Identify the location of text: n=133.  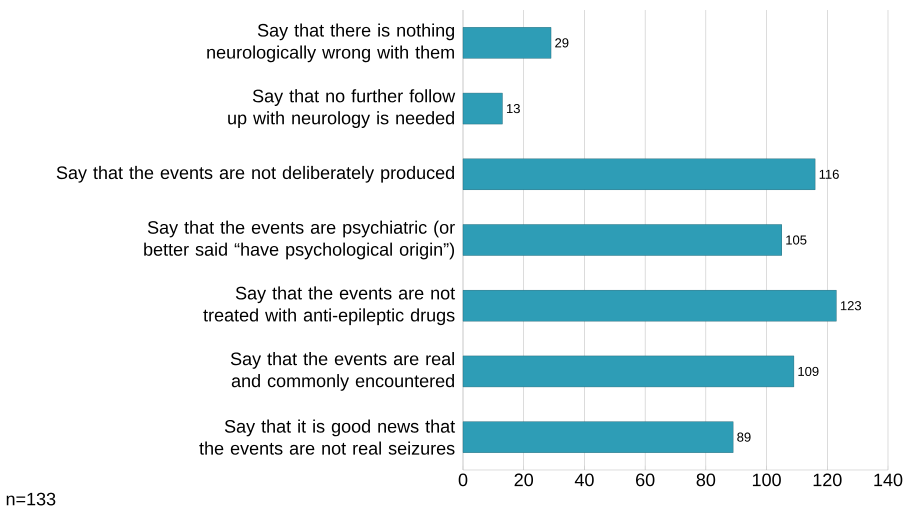
(31, 499).